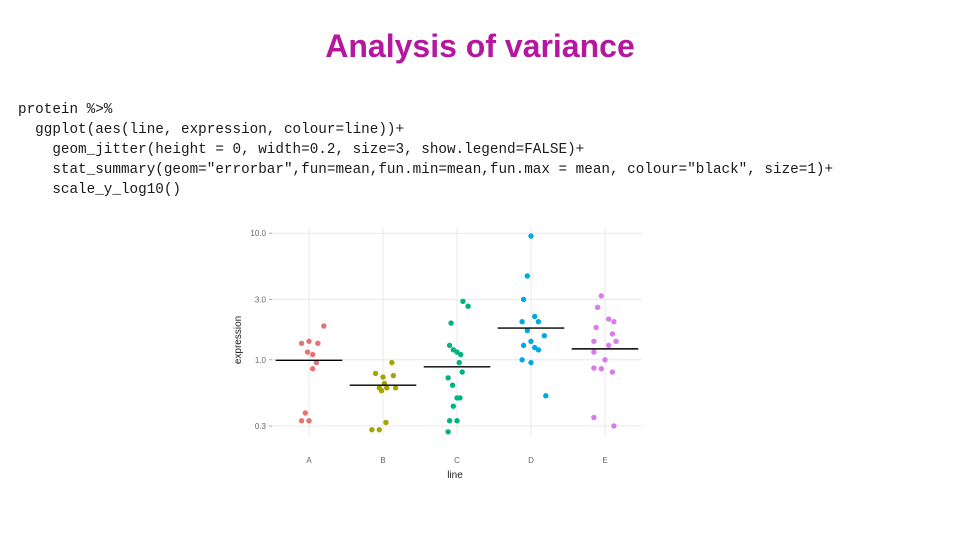  I want to click on data-points, so click(458, 334).